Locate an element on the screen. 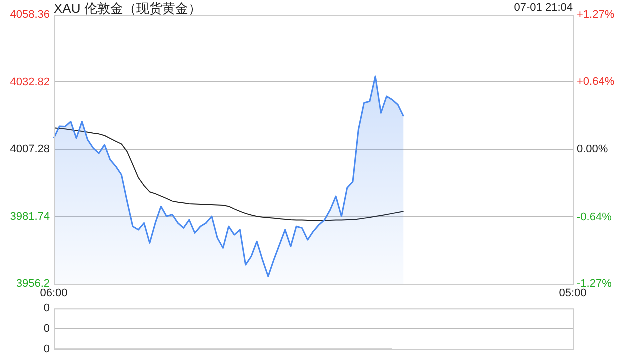 This screenshot has width=640, height=360. x-tick-label: 06:00 is located at coordinates (54, 294).